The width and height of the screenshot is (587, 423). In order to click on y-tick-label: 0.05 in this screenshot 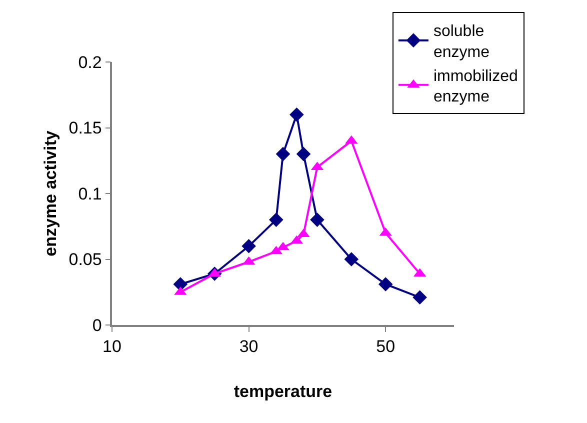, I will do `click(85, 260)`.